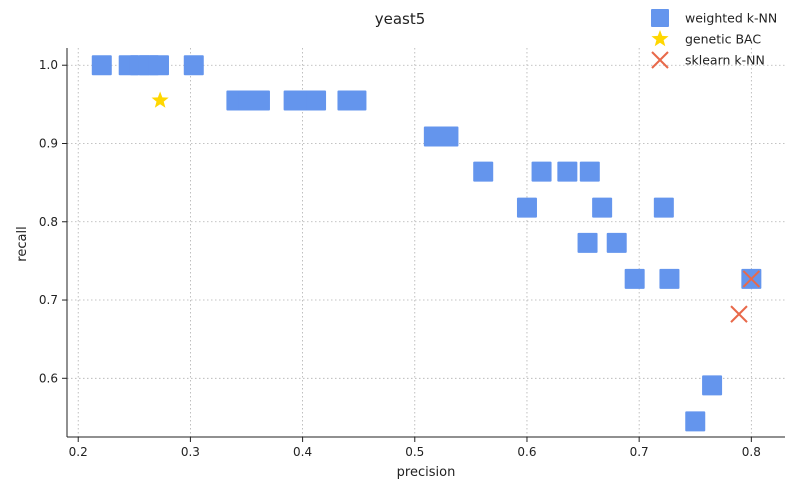 The width and height of the screenshot is (800, 494). What do you see at coordinates (426, 472) in the screenshot?
I see `x-axis-label: precision` at bounding box center [426, 472].